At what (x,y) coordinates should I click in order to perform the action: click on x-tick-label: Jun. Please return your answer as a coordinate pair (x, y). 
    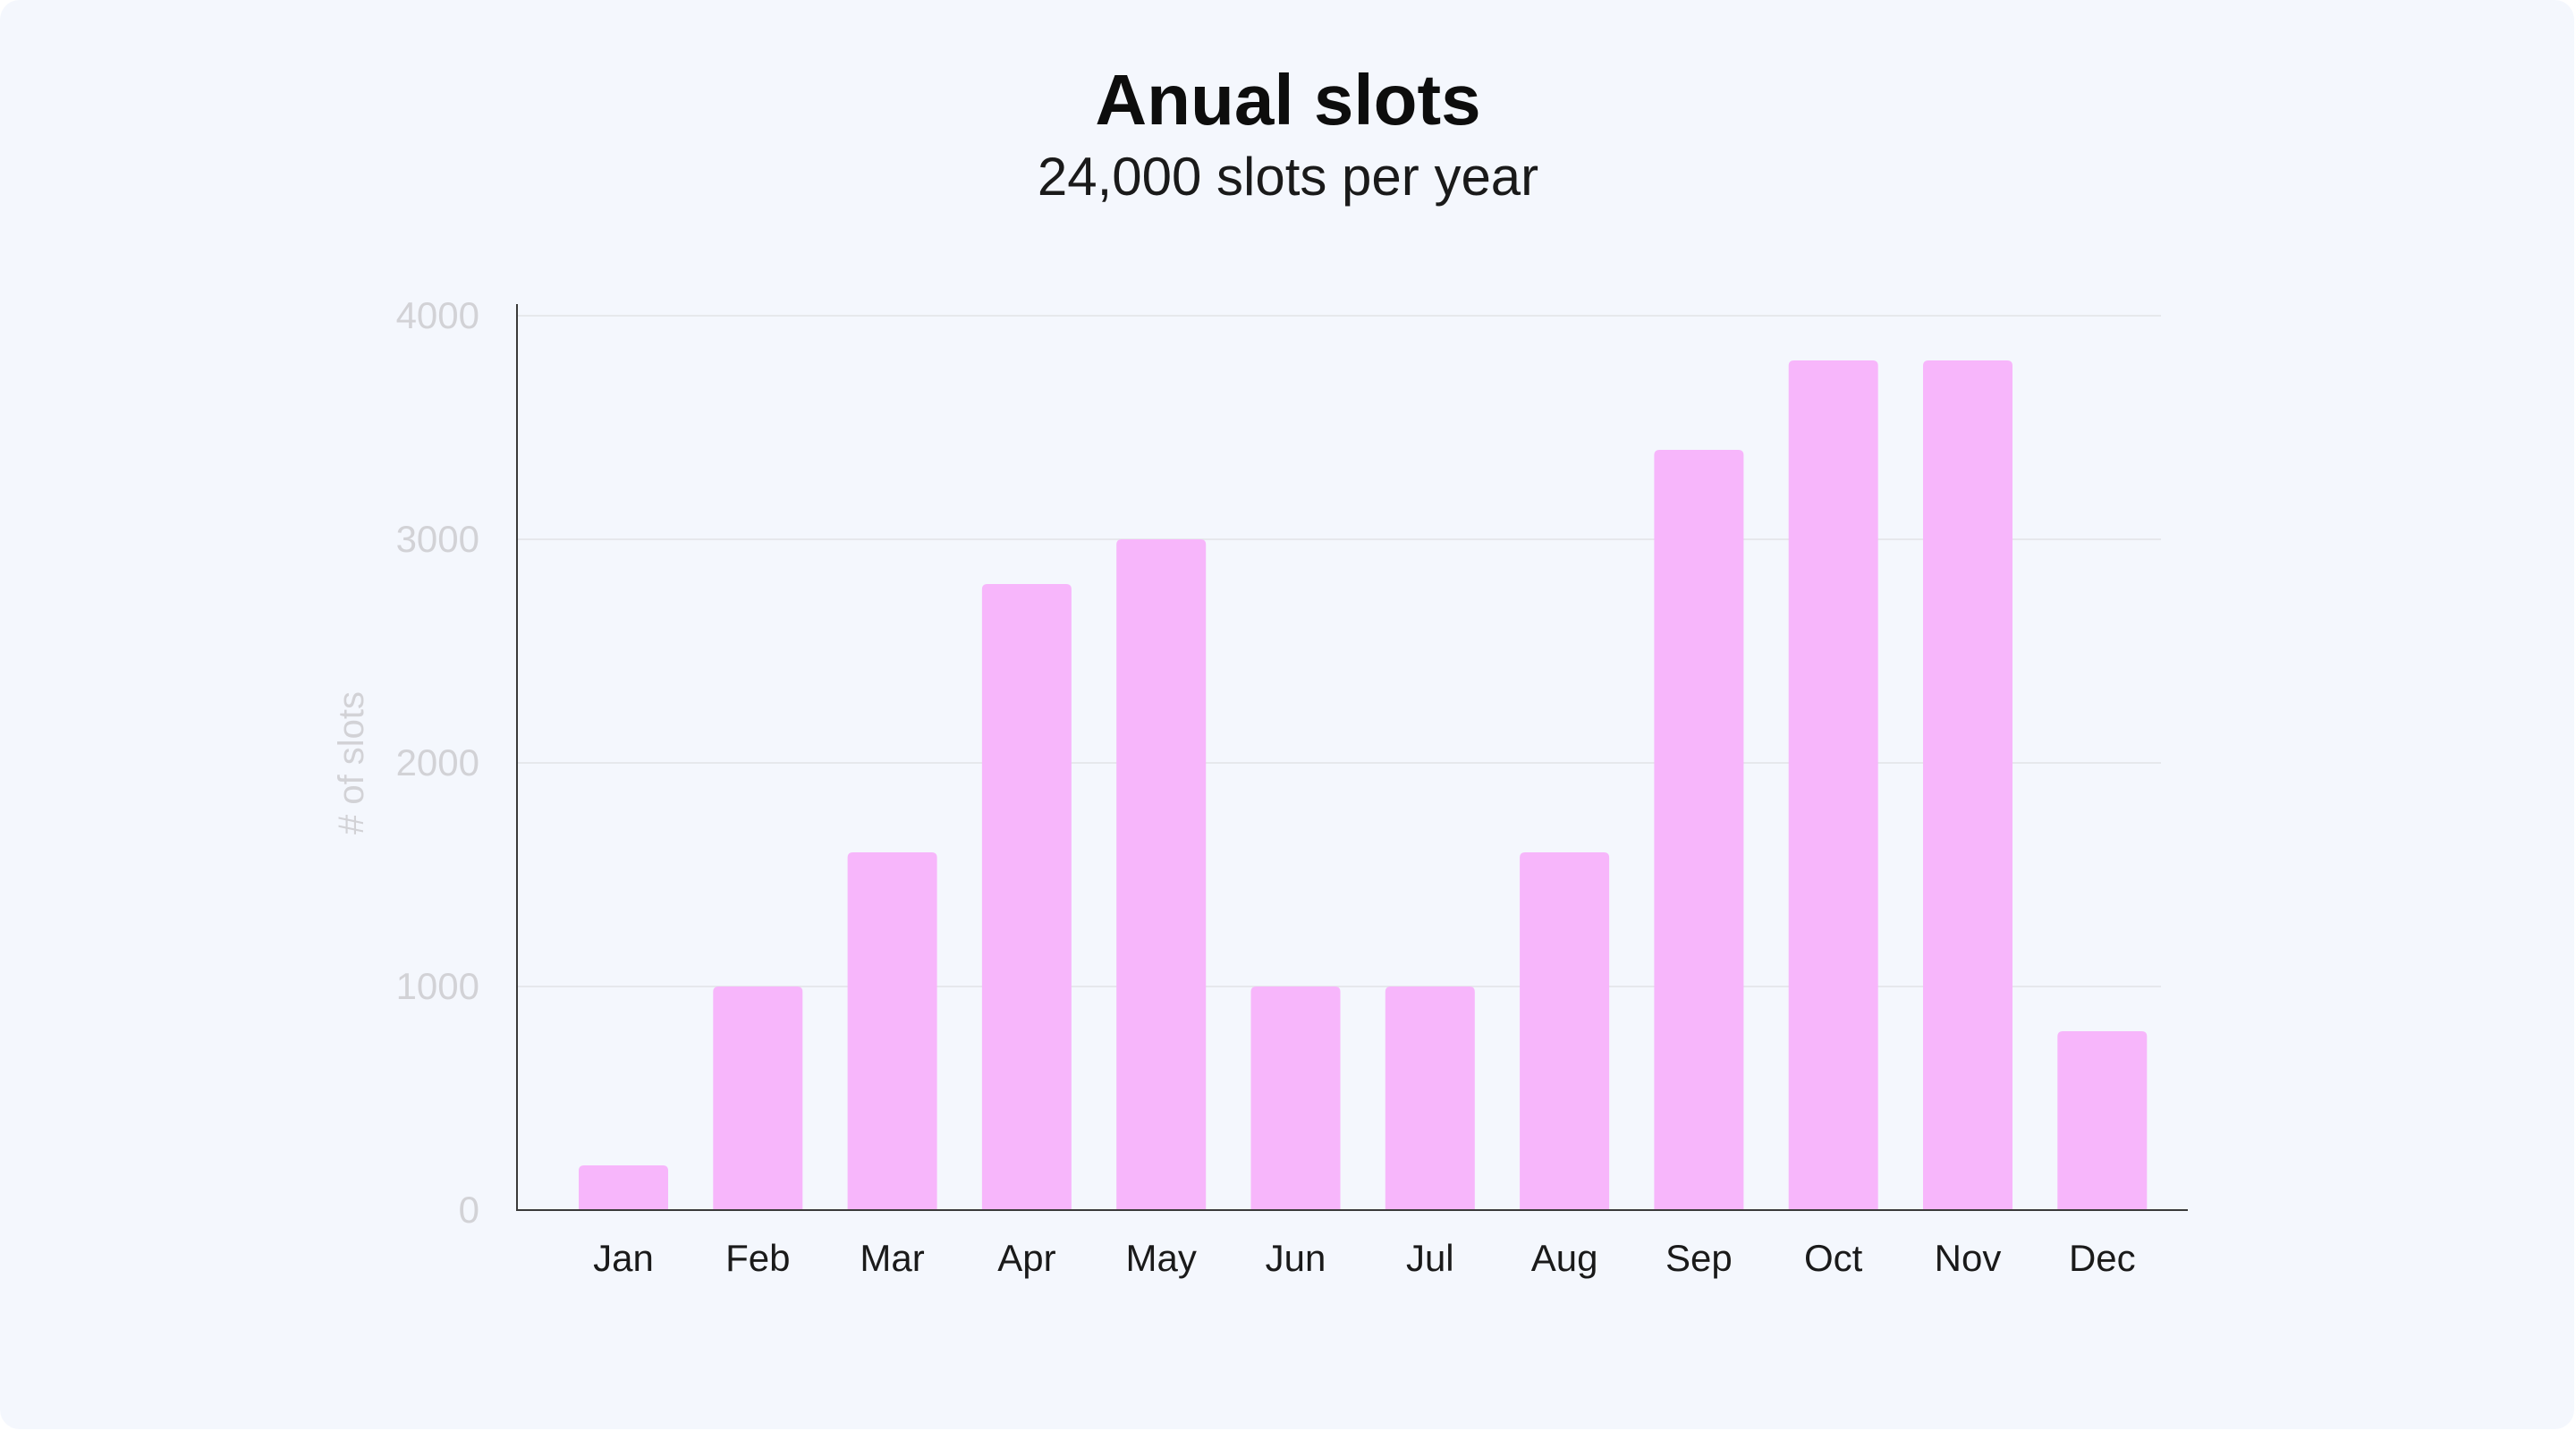
    Looking at the image, I should click on (1296, 1258).